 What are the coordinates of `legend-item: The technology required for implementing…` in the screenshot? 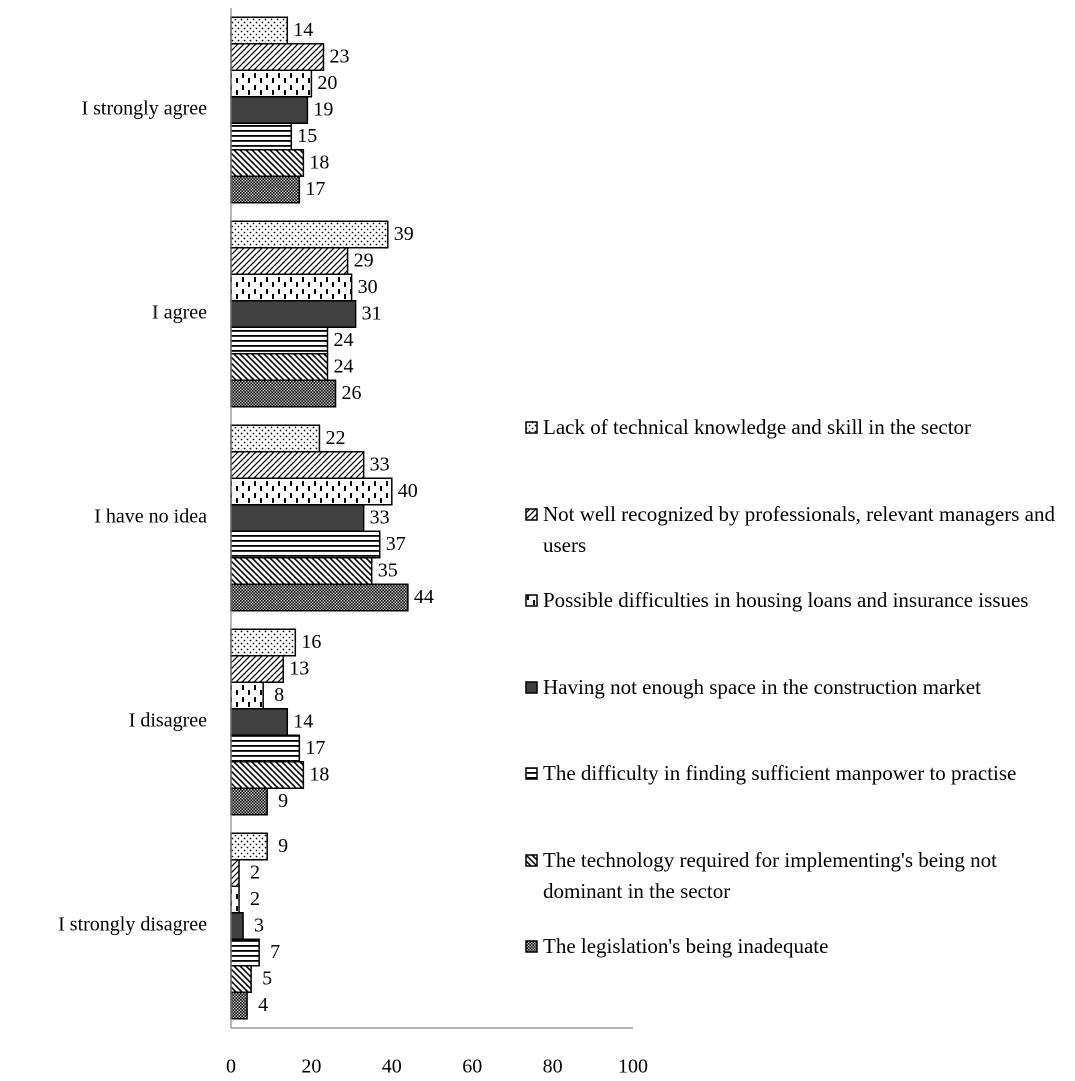 It's located at (795, 876).